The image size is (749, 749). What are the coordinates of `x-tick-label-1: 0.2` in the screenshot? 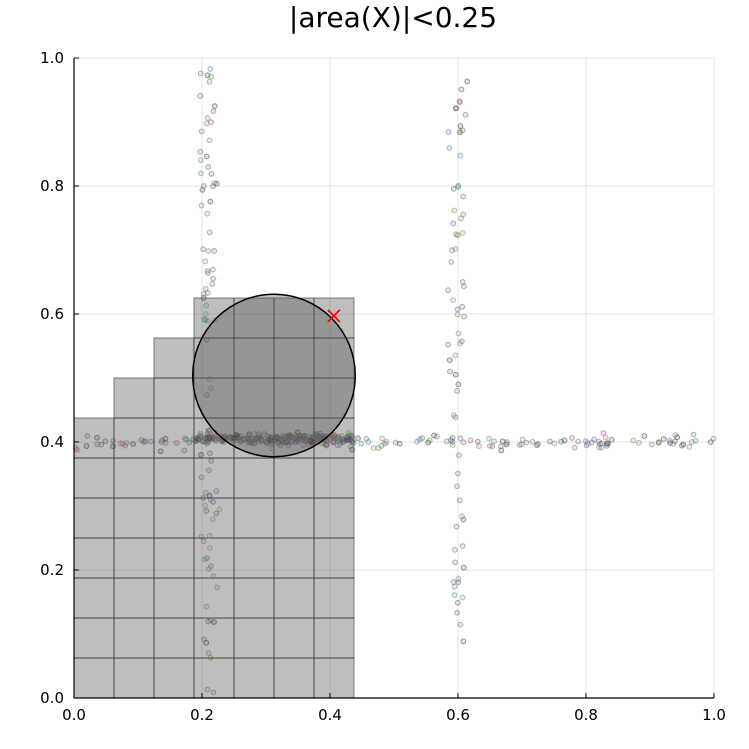 It's located at (202, 715).